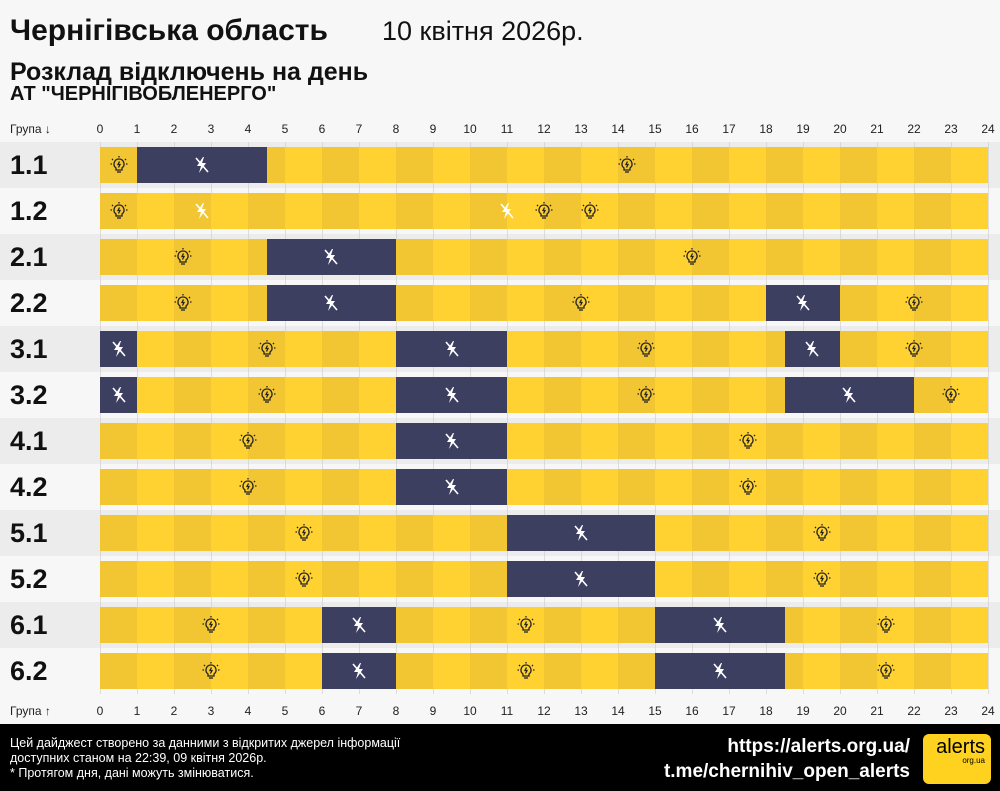  Describe the element at coordinates (914, 129) in the screenshot. I see `hour-tick: 22` at that location.